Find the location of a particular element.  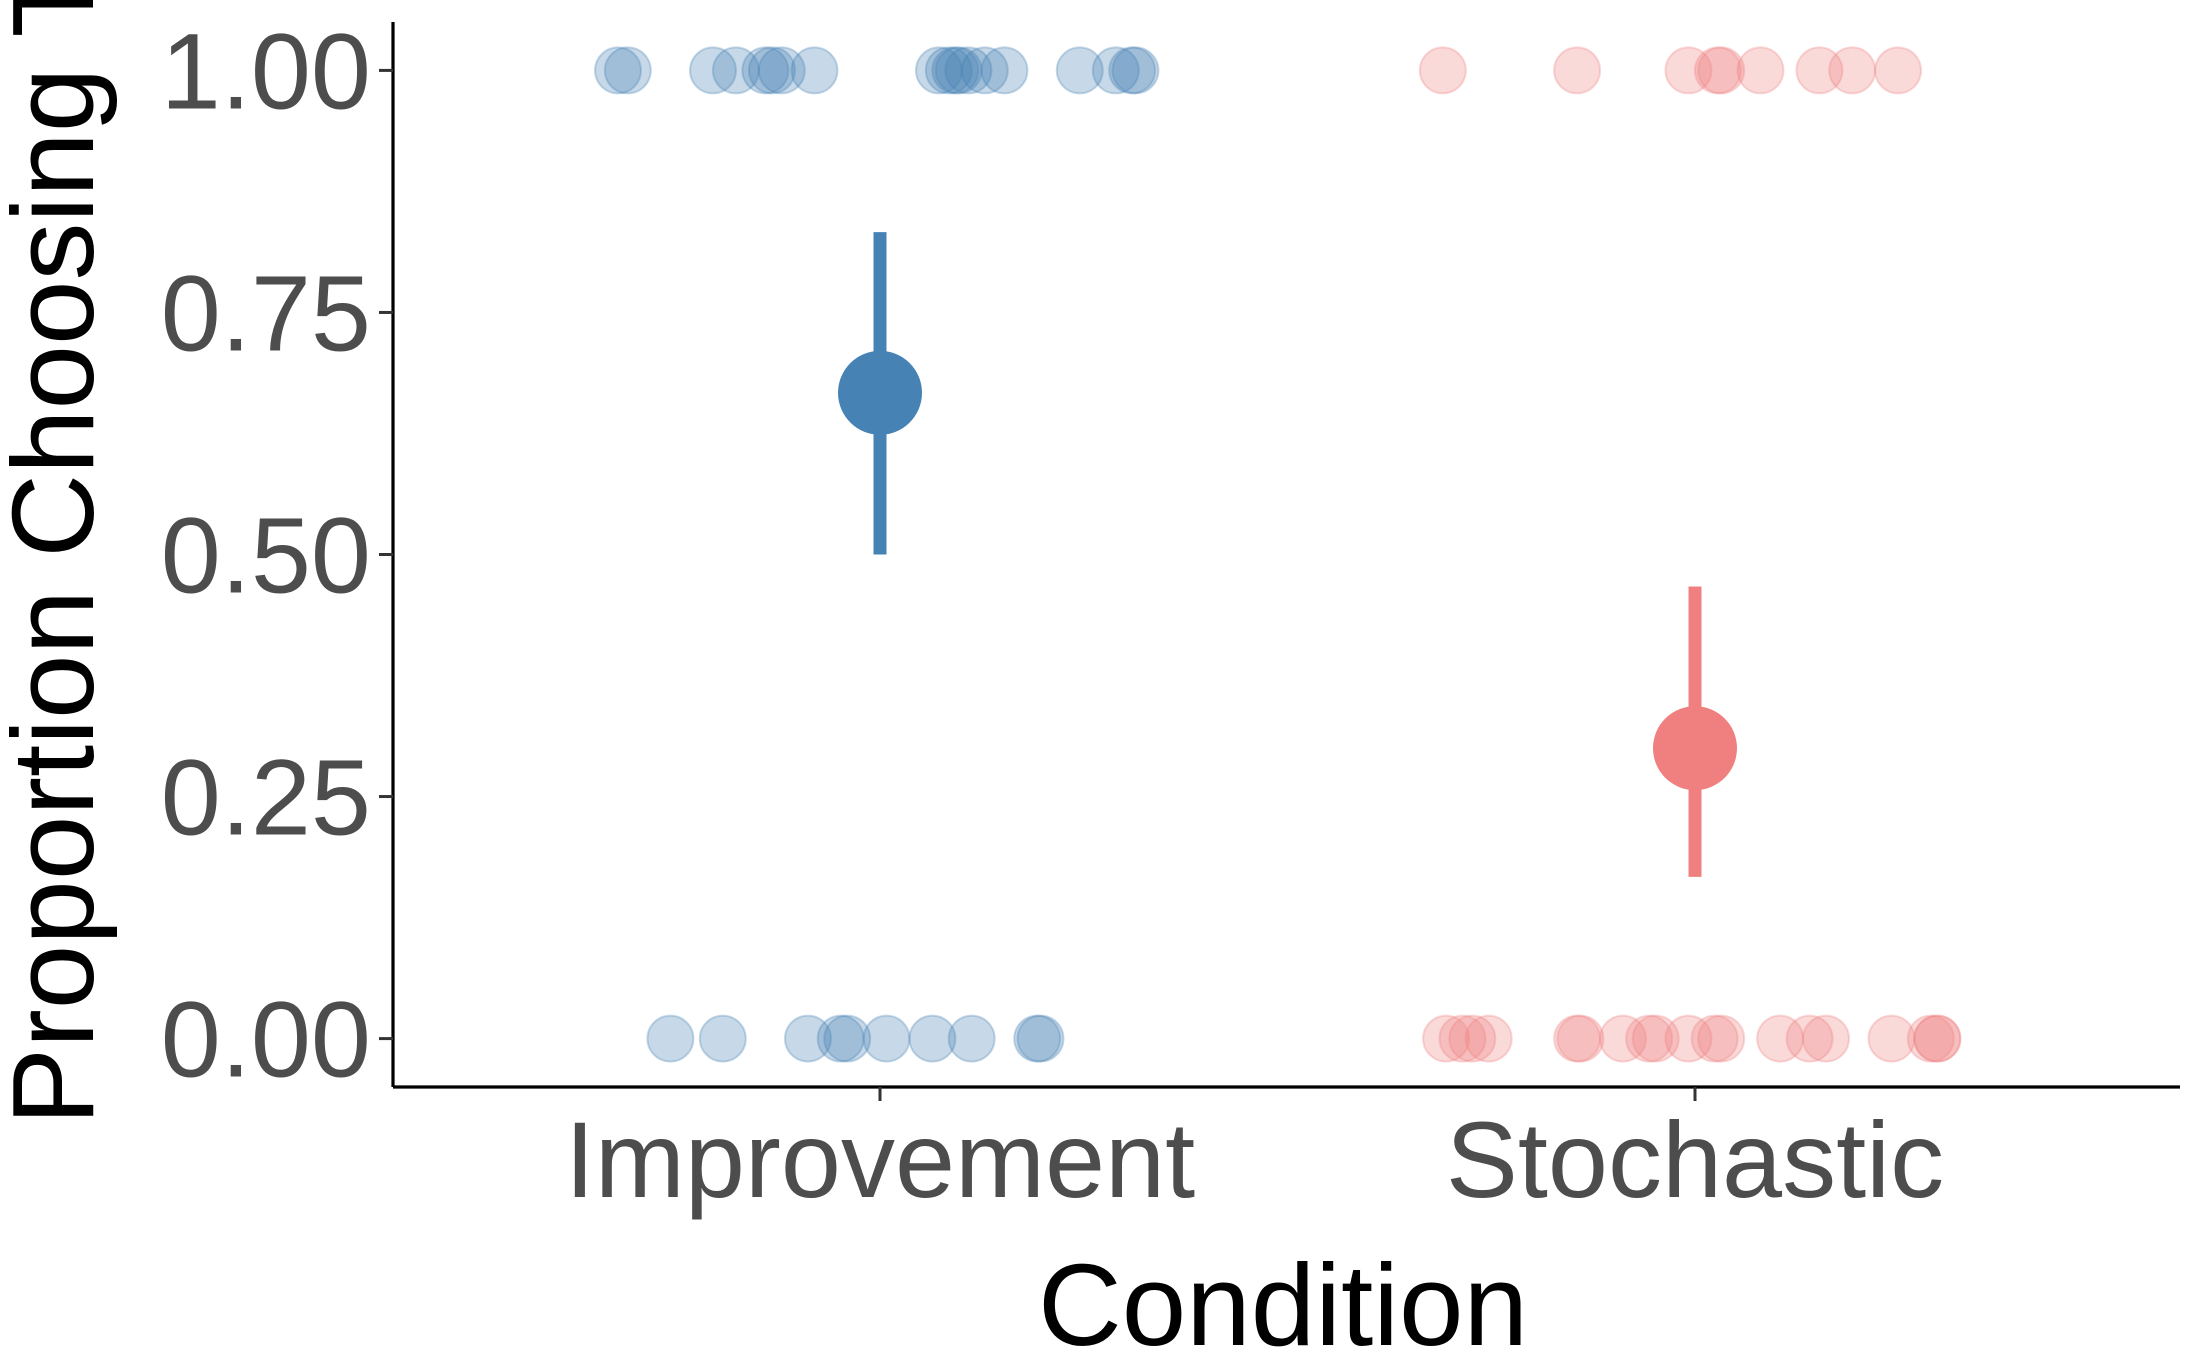

y-axis-title-group: Proportion Choosing Test is located at coordinates (59, 562).